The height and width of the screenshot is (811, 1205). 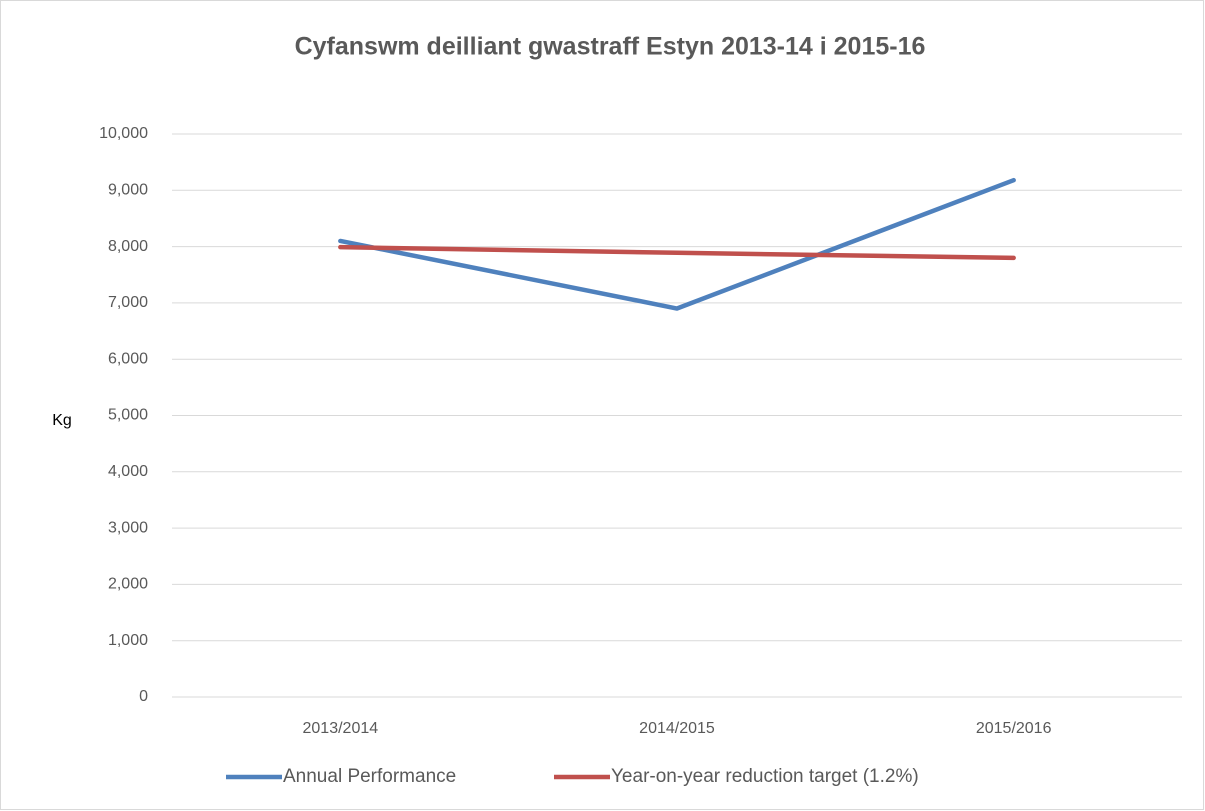 I want to click on y-tick-label: 8,000, so click(x=128, y=246).